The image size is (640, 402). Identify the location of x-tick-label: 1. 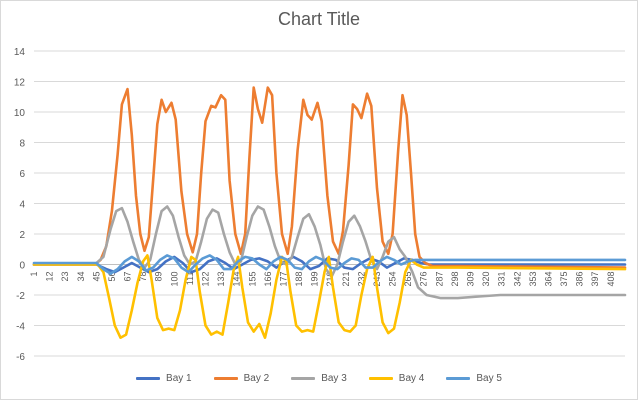
(34, 274).